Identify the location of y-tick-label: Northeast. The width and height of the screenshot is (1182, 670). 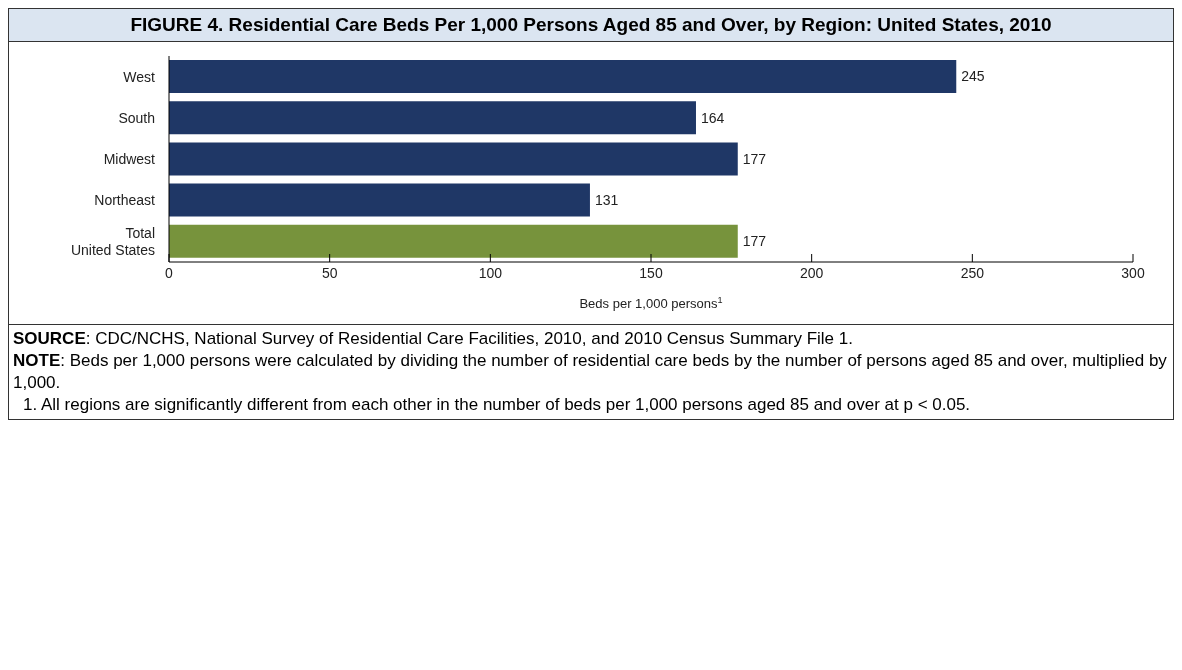
(125, 200).